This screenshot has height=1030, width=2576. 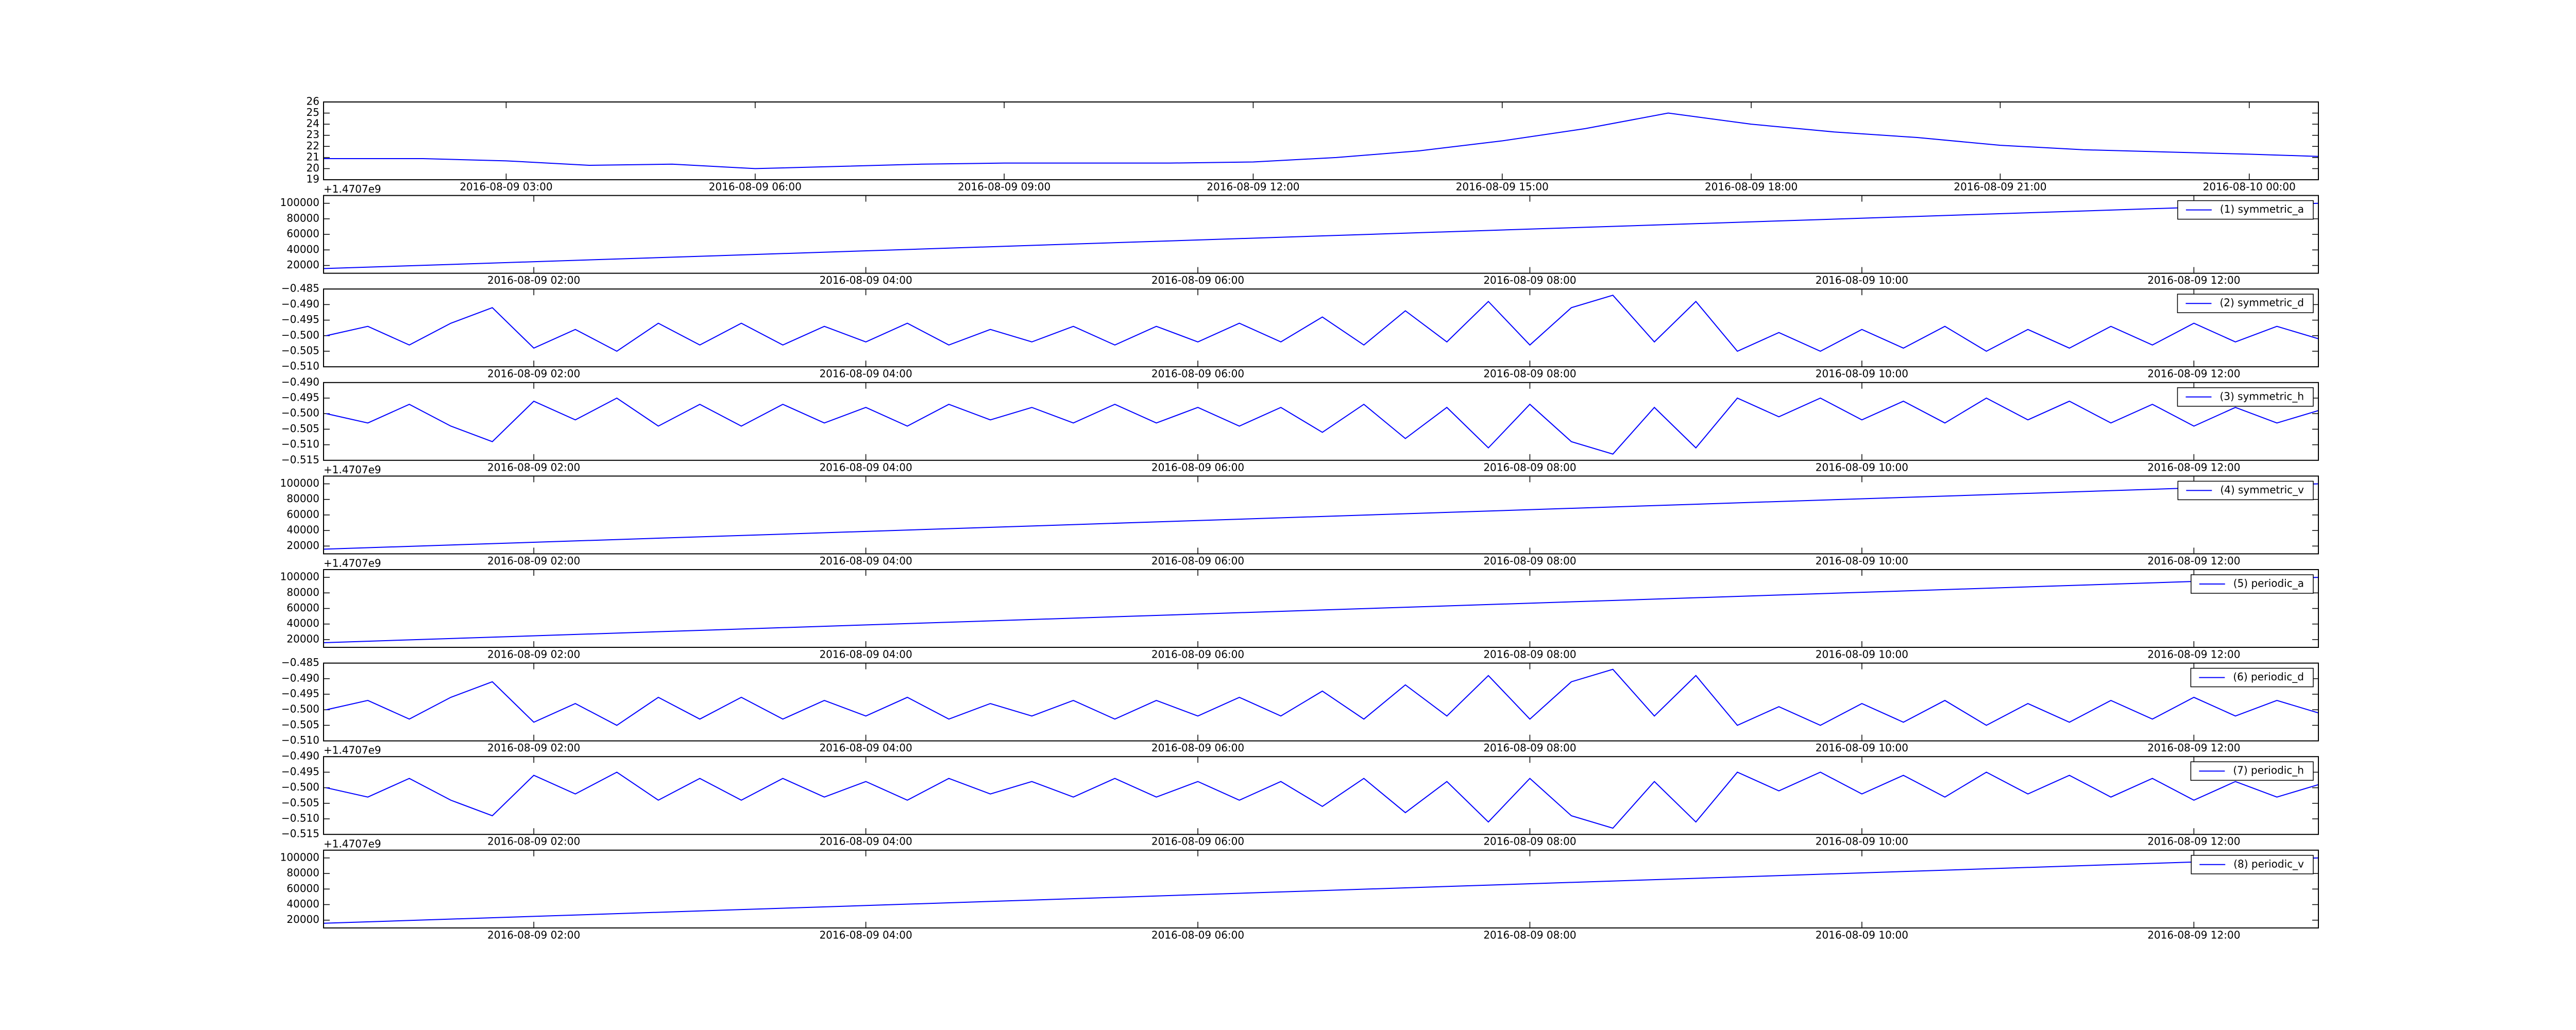 I want to click on y-tick-label: 22, so click(x=313, y=146).